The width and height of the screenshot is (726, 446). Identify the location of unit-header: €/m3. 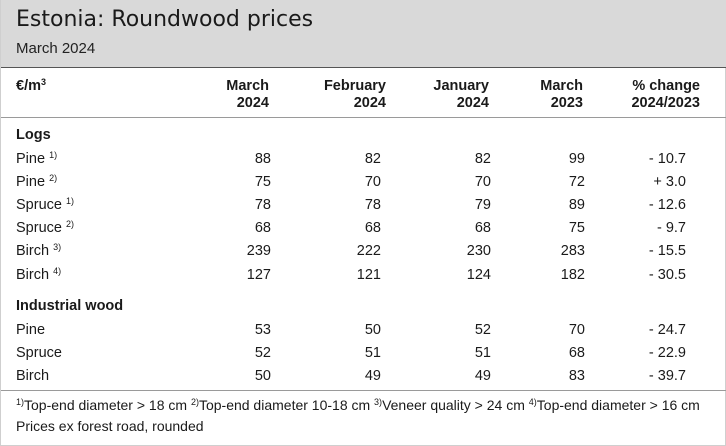
(31, 86).